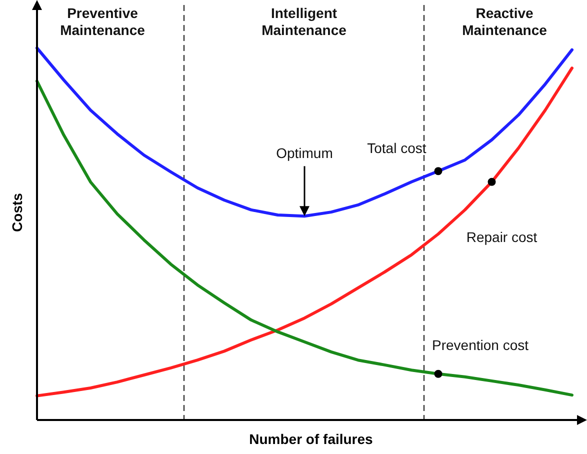 The width and height of the screenshot is (587, 454). Describe the element at coordinates (311, 439) in the screenshot. I see `x-axis-title: Number of failures` at that location.